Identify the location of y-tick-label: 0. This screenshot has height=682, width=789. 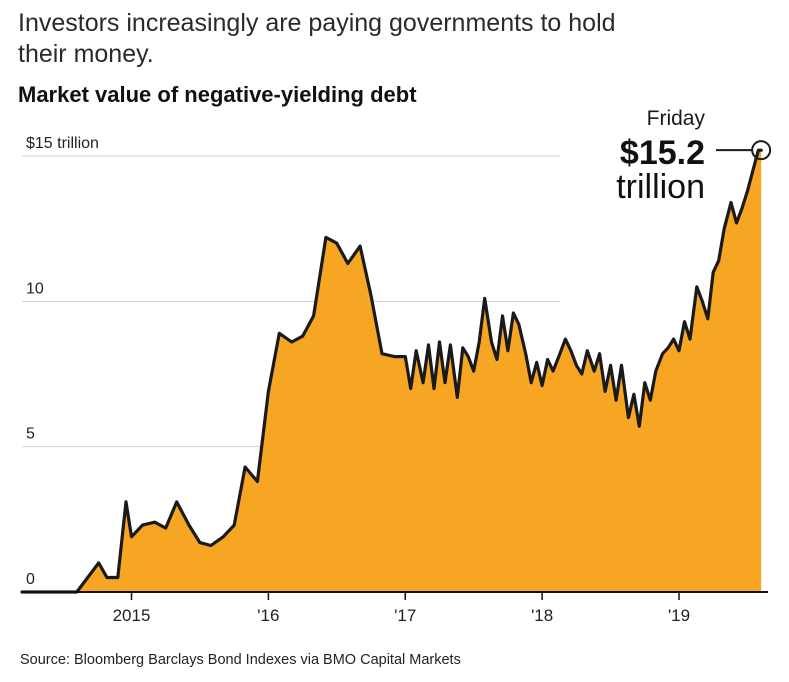
(30, 579).